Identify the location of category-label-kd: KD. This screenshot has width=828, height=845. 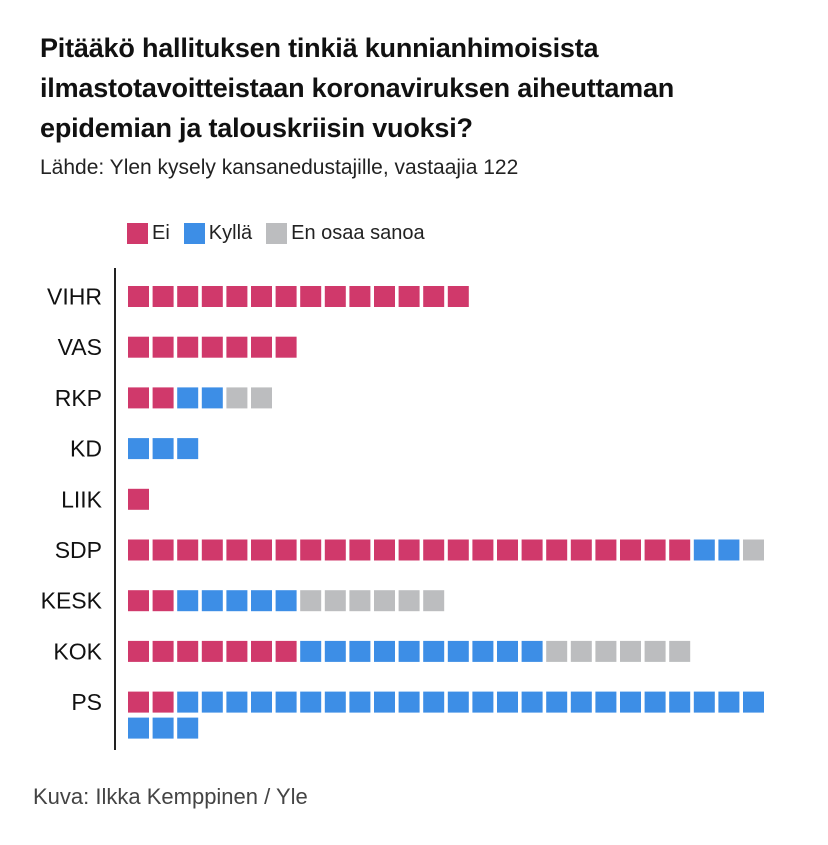
(86, 449).